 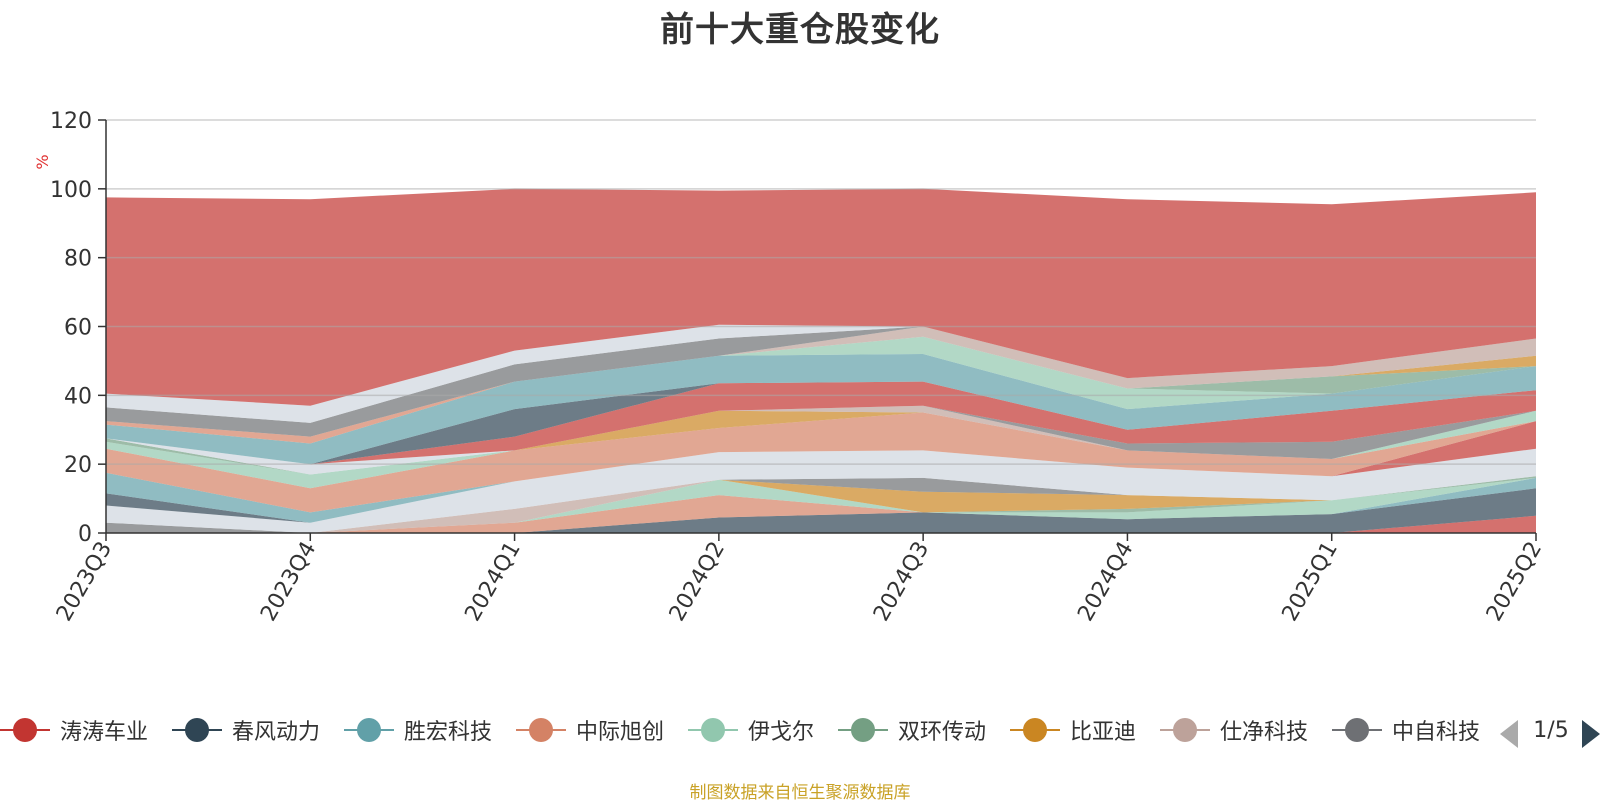 What do you see at coordinates (1514, 582) in the screenshot?
I see `x-tick-label: 2025Q2` at bounding box center [1514, 582].